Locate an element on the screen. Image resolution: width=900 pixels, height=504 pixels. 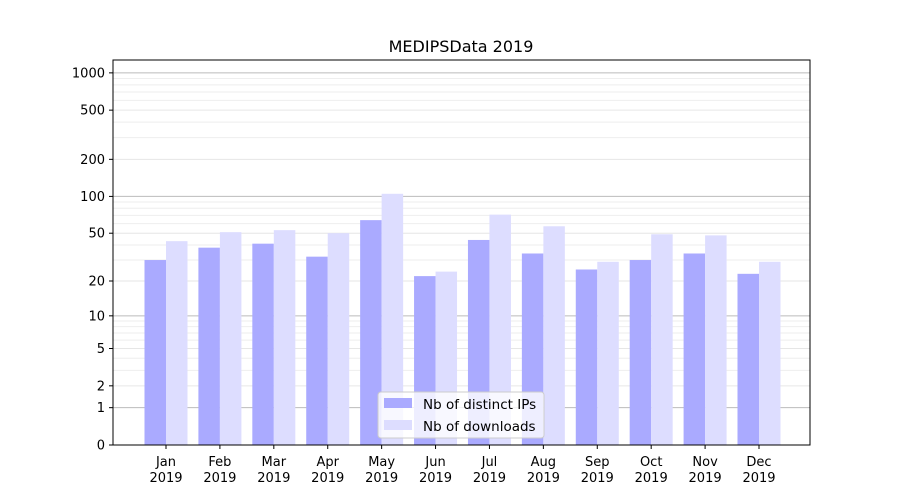
x-tick-label: Aug is located at coordinates (543, 462).